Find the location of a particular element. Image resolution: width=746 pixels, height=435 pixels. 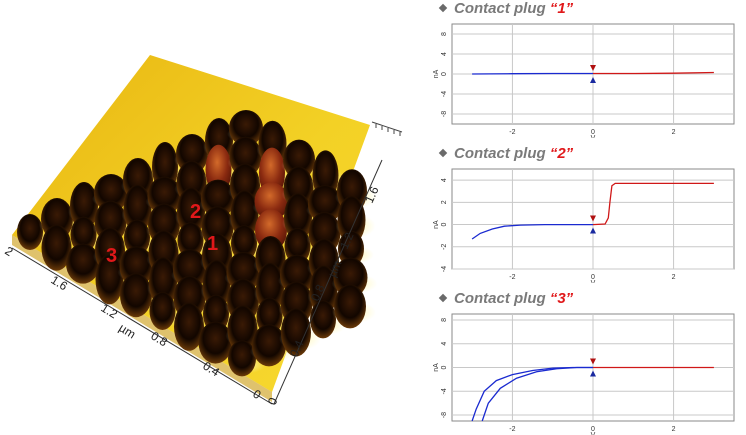

afm-y-tick: 1.2 is located at coordinates (347, 240).